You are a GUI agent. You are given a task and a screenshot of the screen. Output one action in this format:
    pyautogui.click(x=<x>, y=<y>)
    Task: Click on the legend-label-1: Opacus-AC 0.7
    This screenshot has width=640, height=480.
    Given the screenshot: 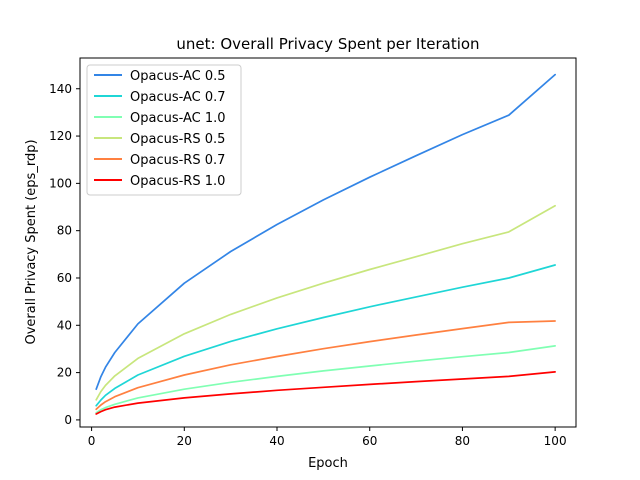 What is the action you would take?
    pyautogui.click(x=178, y=97)
    